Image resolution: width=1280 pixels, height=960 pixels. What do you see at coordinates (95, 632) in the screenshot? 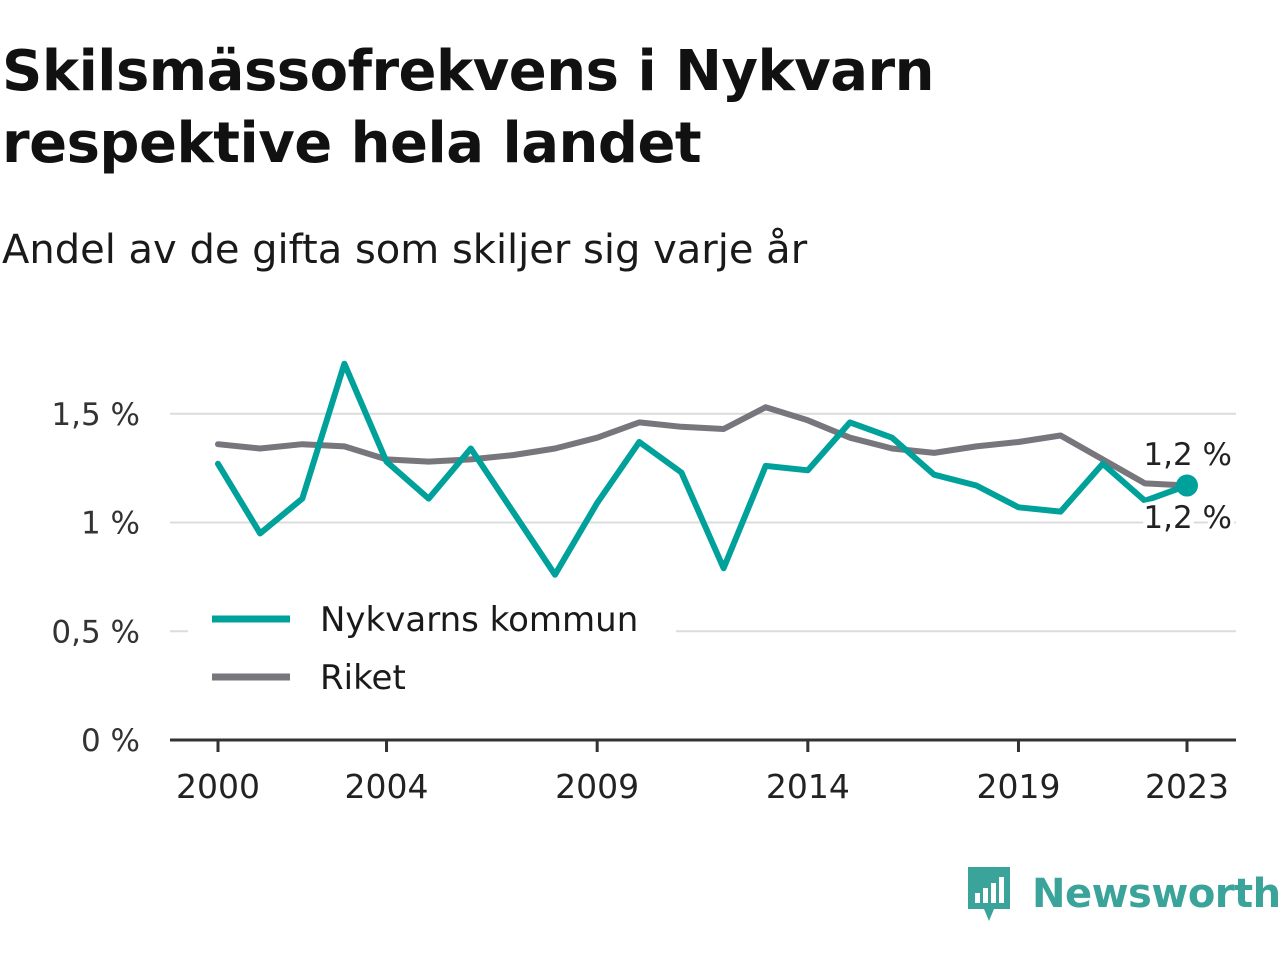
I see `y-tick-label: 0,5 %` at bounding box center [95, 632].